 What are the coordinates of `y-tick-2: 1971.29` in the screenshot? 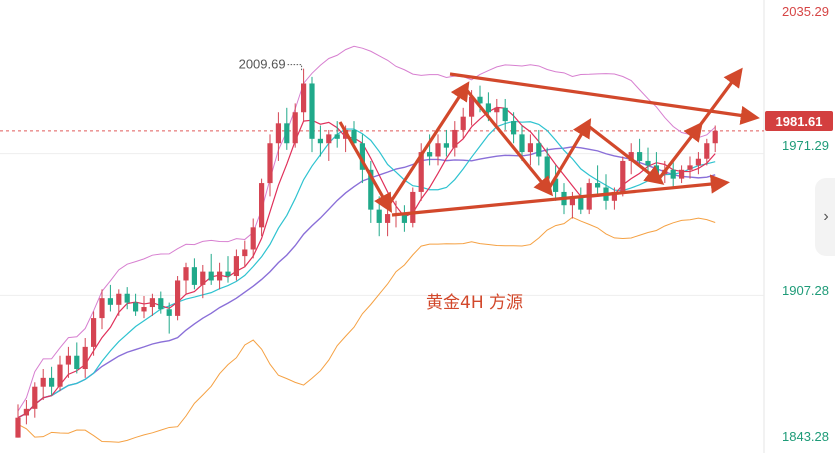 It's located at (805, 145).